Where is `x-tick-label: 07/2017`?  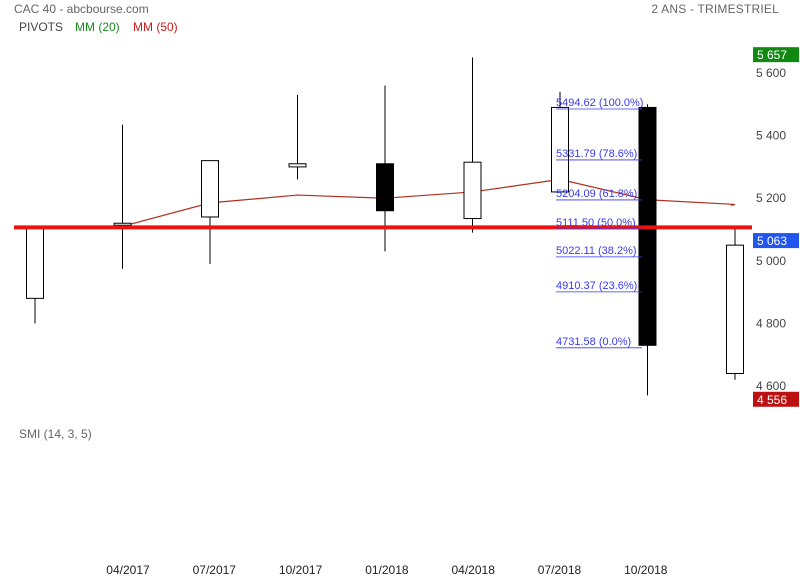
x-tick-label: 07/2017 is located at coordinates (215, 570).